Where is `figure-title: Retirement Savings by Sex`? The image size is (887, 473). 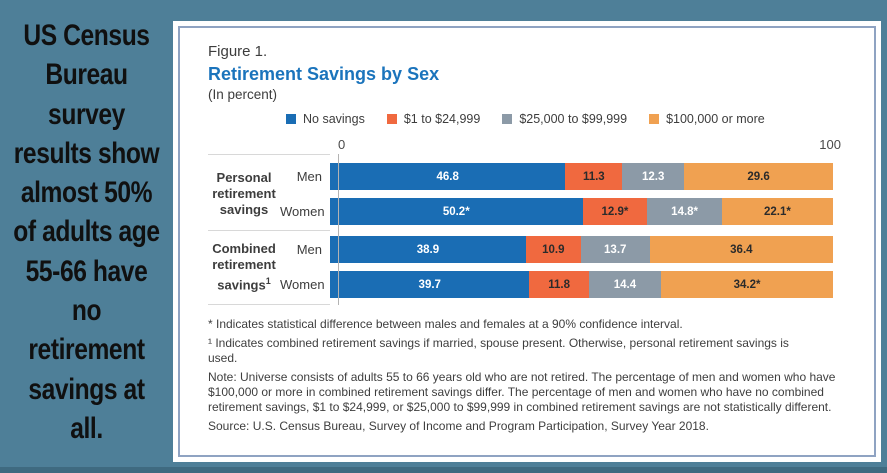
figure-title: Retirement Savings by Sex is located at coordinates (324, 74).